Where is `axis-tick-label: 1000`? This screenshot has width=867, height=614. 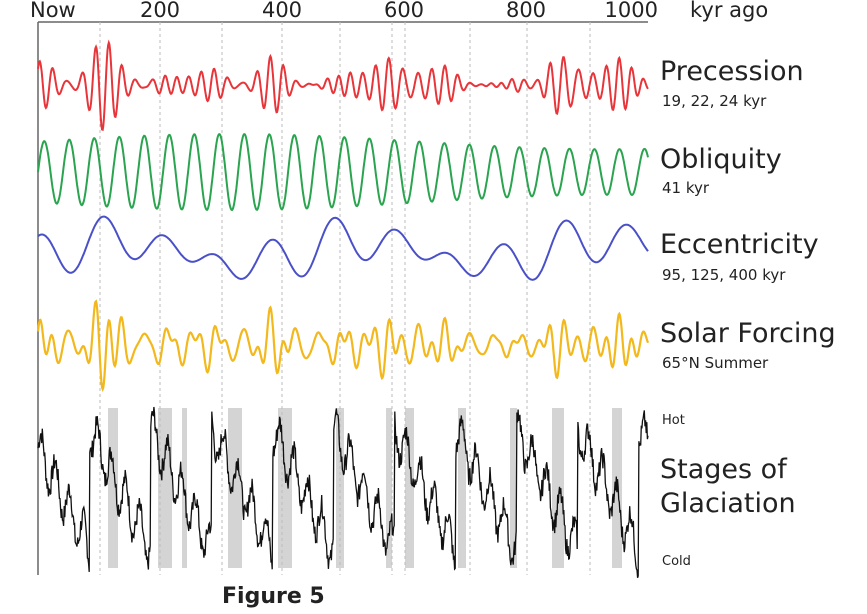
axis-tick-label: 1000 is located at coordinates (631, 11).